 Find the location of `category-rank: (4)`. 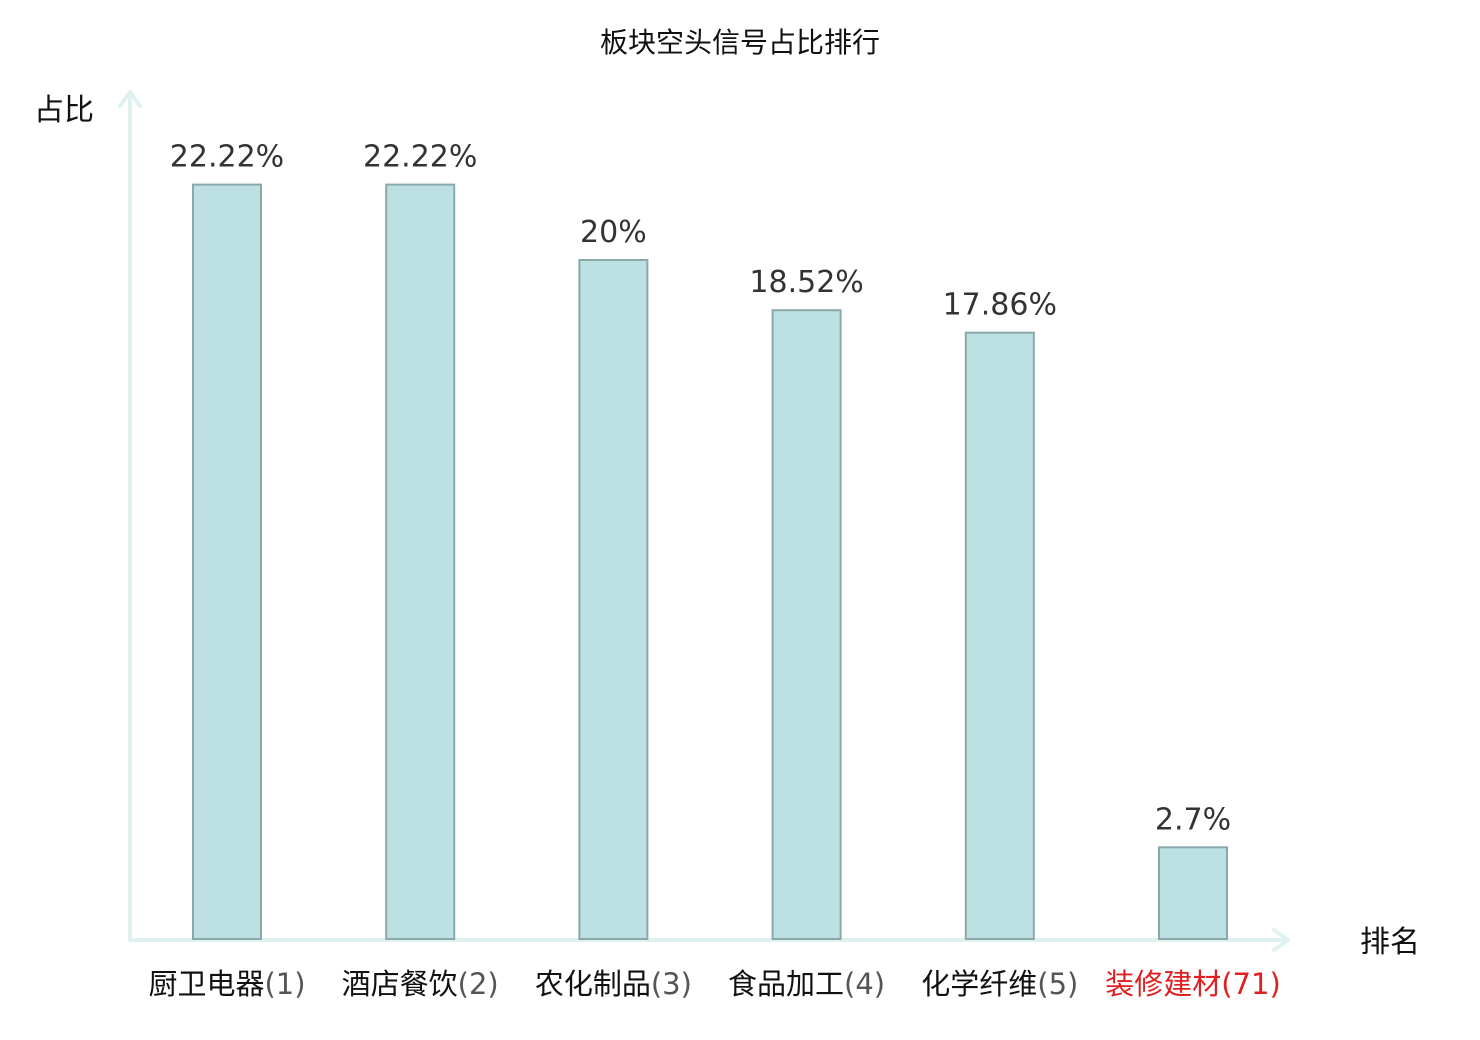

category-rank: (4) is located at coordinates (864, 984).